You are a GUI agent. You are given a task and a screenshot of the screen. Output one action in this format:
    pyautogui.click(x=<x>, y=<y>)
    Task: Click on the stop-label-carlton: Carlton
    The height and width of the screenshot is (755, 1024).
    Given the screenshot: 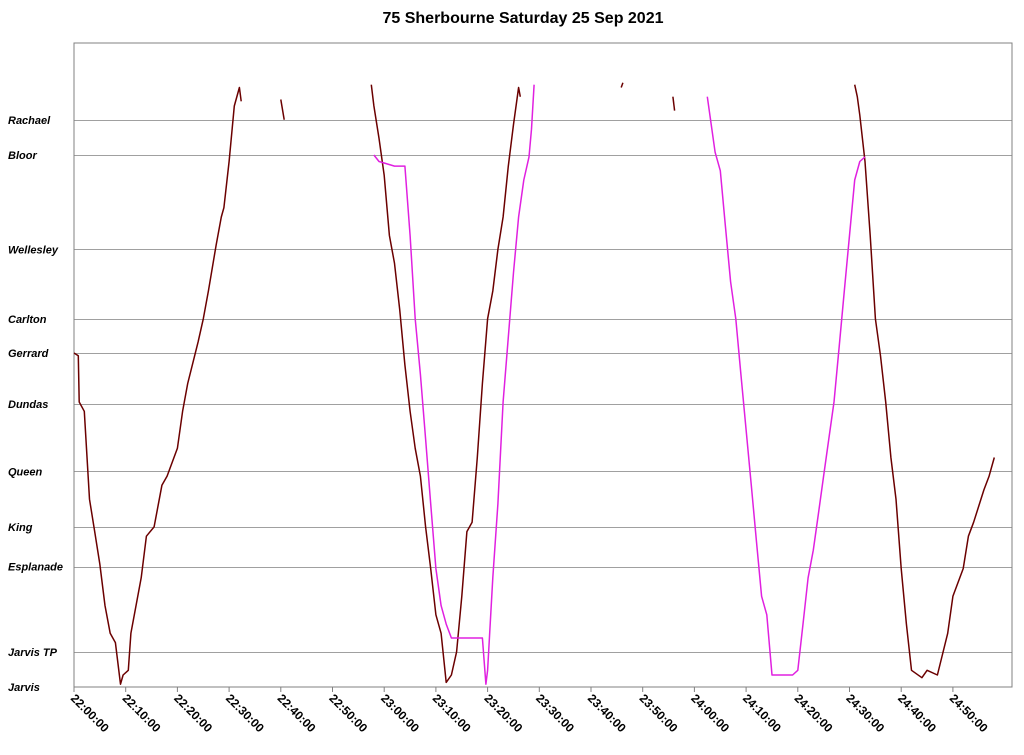 What is the action you would take?
    pyautogui.click(x=27, y=320)
    